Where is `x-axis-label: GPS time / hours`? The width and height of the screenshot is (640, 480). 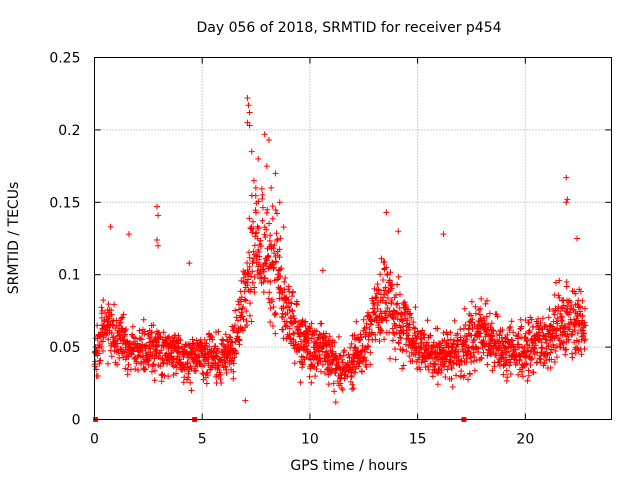 x-axis-label: GPS time / hours is located at coordinates (348, 466).